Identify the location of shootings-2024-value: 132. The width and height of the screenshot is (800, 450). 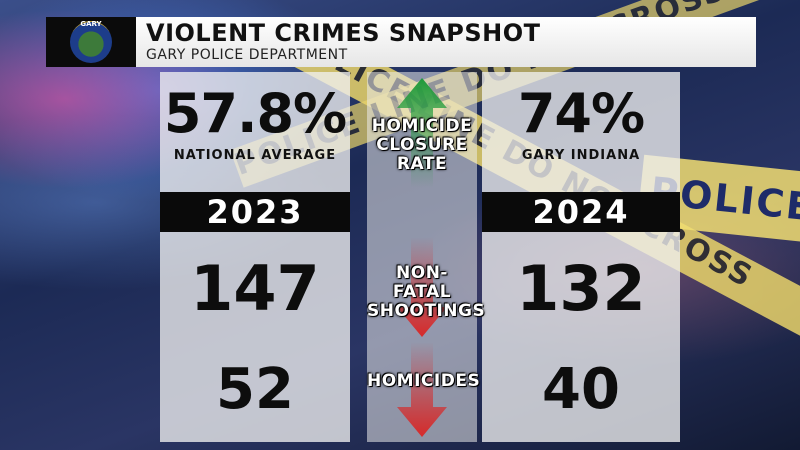
(581, 288).